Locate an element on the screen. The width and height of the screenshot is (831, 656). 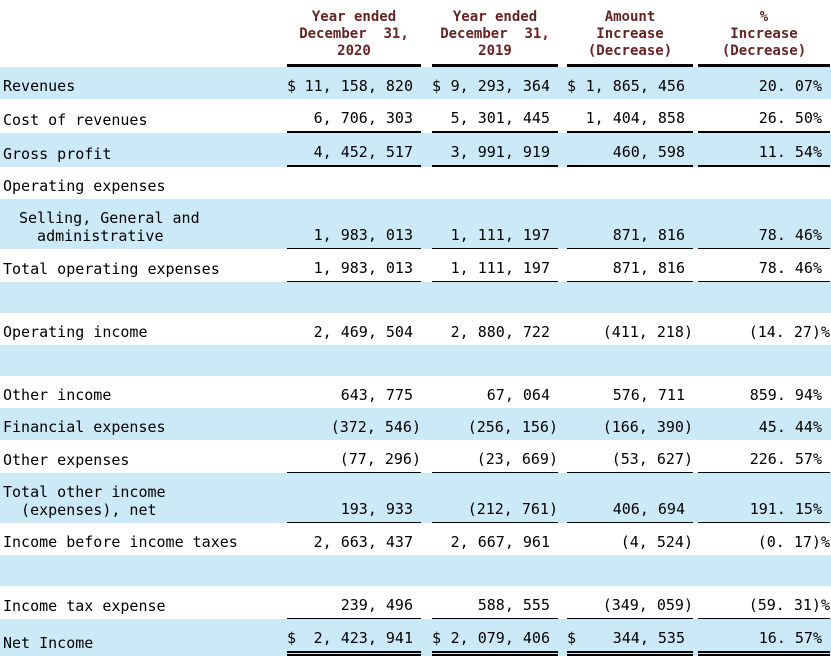
value-cell-2020: 1, 983, 013 is located at coordinates (354, 265).